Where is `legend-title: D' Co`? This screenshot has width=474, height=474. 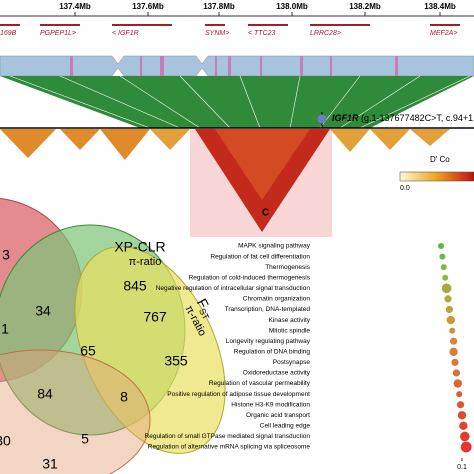 legend-title: D' Co is located at coordinates (440, 159).